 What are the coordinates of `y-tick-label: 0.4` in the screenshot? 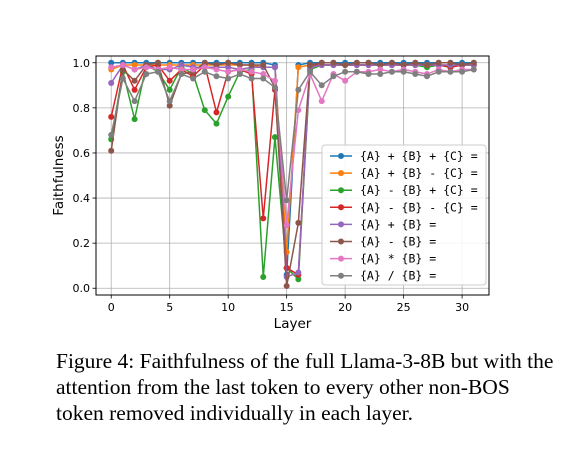 It's located at (82, 198).